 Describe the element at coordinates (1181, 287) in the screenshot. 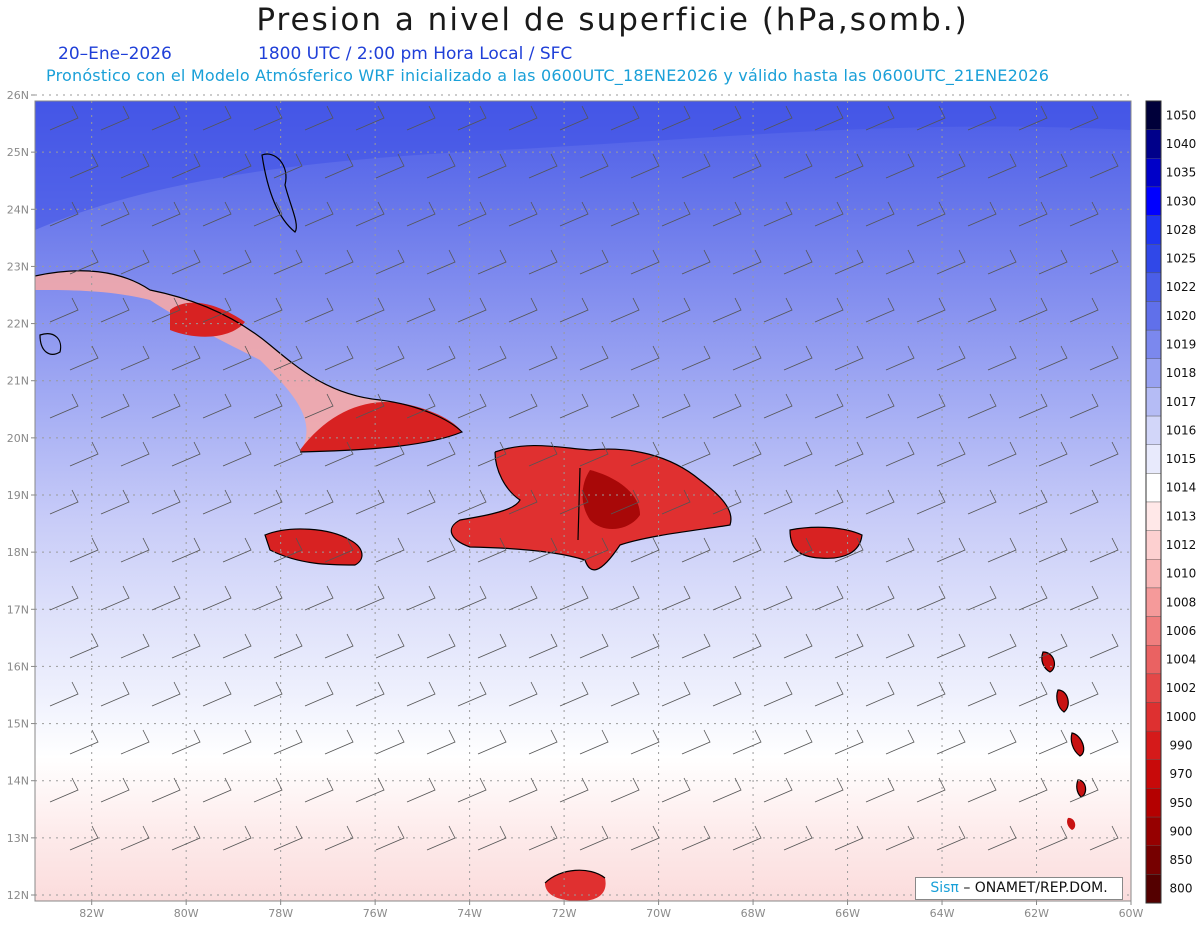

I see `colorbar-label: 1022` at that location.